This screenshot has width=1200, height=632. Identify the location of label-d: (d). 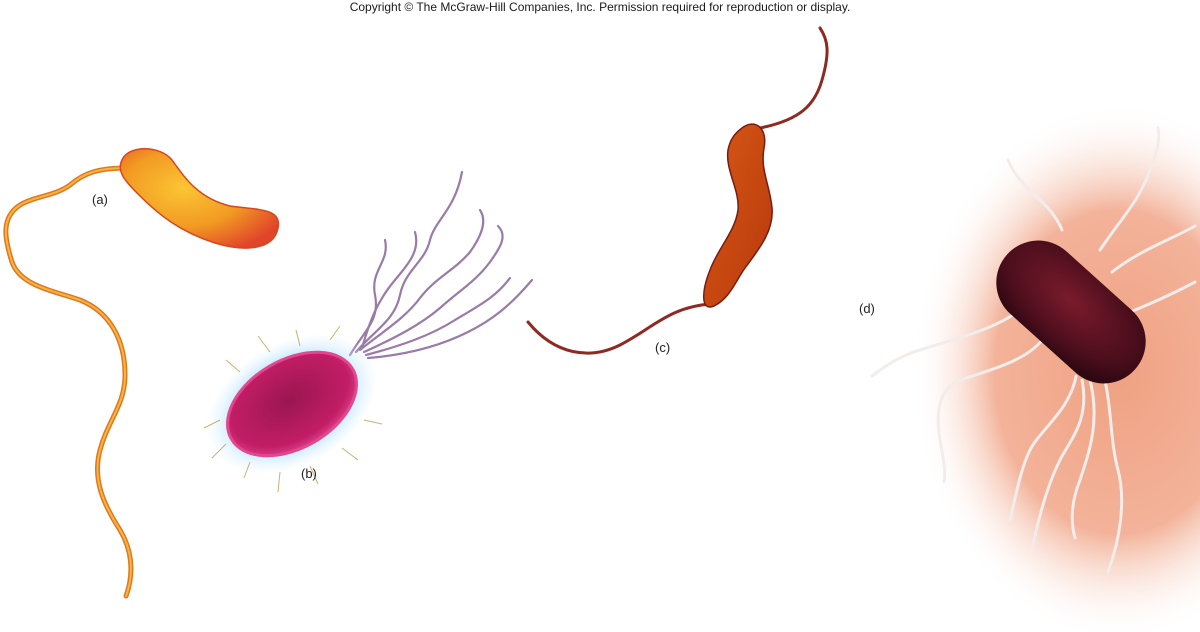
(867, 308).